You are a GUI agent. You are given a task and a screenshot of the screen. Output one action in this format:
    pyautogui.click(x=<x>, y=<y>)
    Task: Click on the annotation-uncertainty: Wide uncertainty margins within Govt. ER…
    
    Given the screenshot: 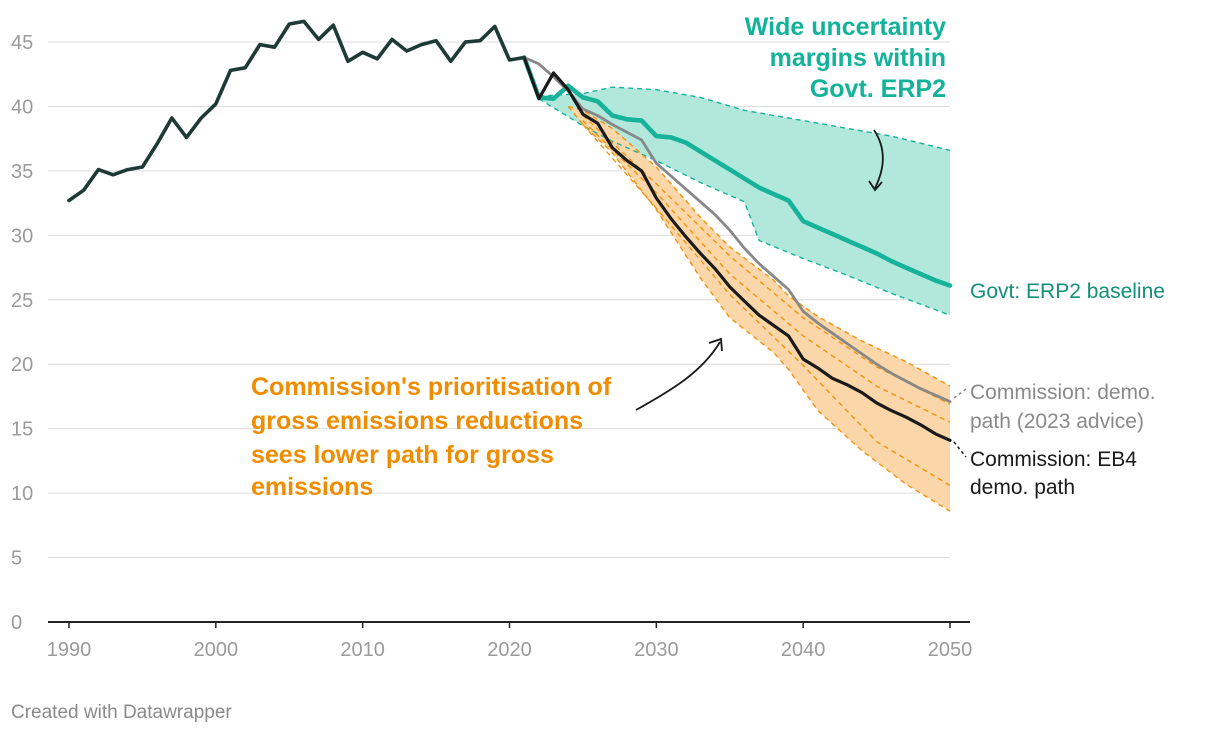 What is the action you would take?
    pyautogui.click(x=845, y=102)
    